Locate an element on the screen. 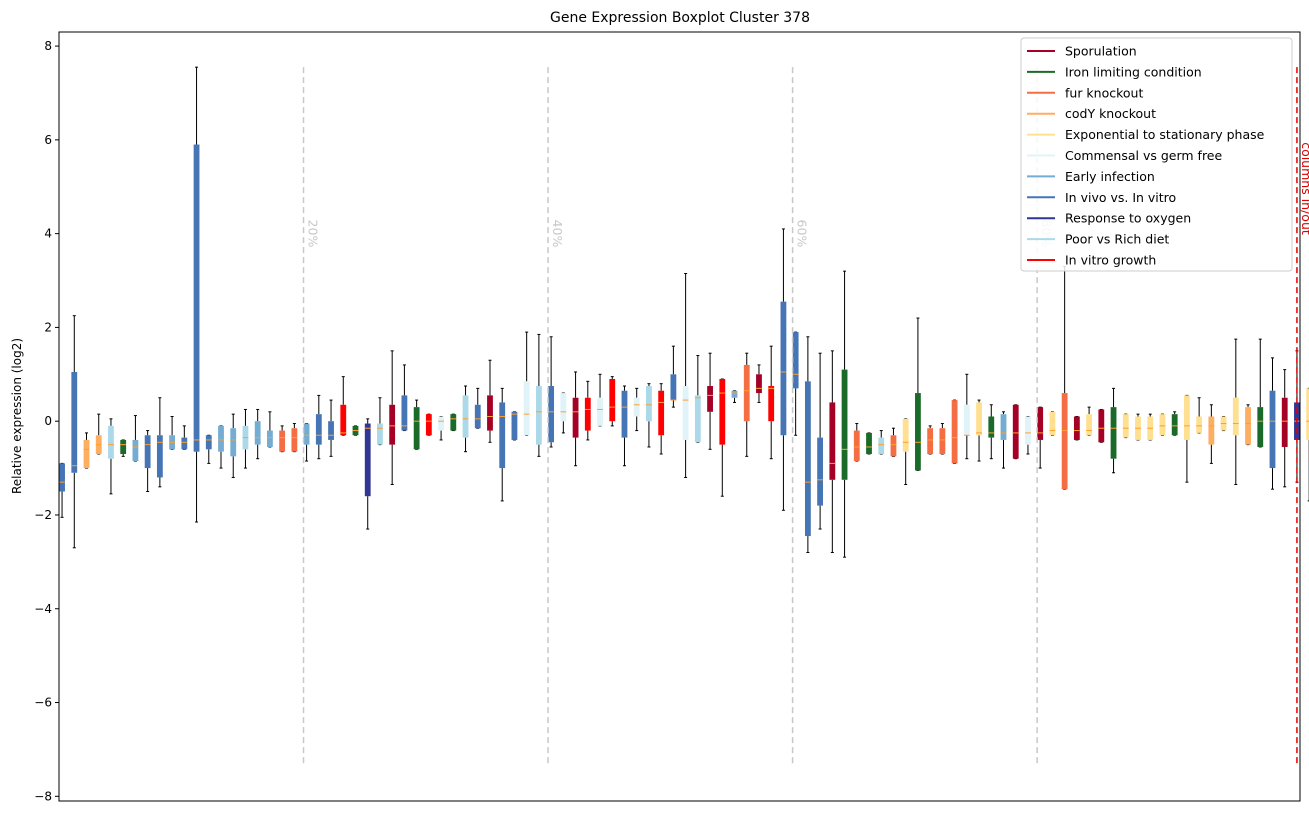  chart-title: Gene Expression Boxplot Cluster 378 is located at coordinates (680, 18).